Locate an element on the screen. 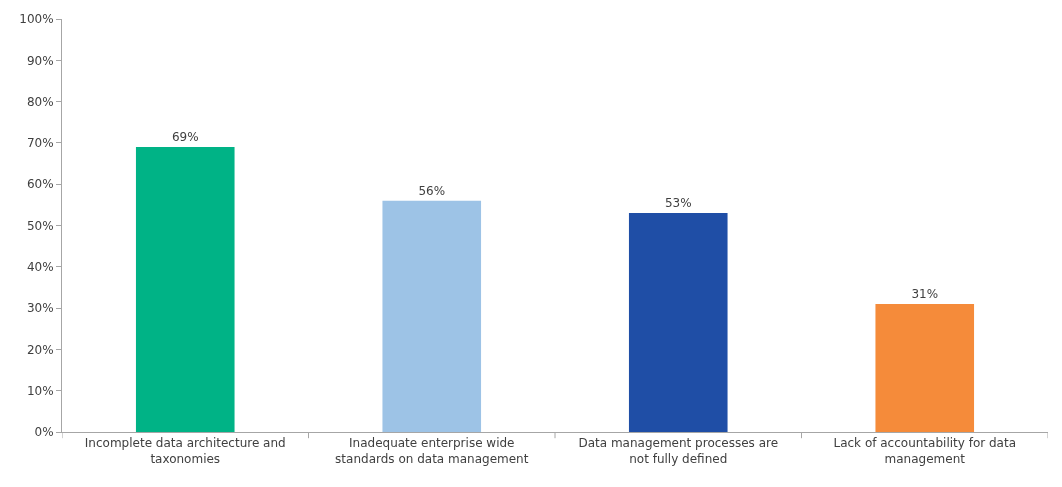  x-tick-label: Lack of accountability for data management is located at coordinates (925, 451).